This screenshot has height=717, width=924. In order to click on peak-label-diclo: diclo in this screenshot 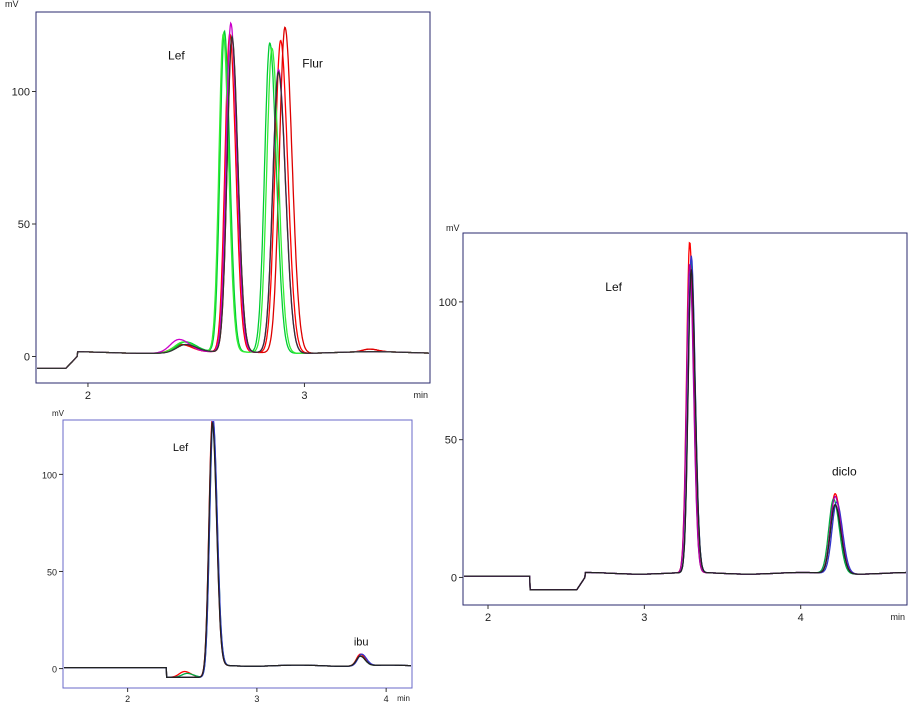, I will do `click(844, 471)`.